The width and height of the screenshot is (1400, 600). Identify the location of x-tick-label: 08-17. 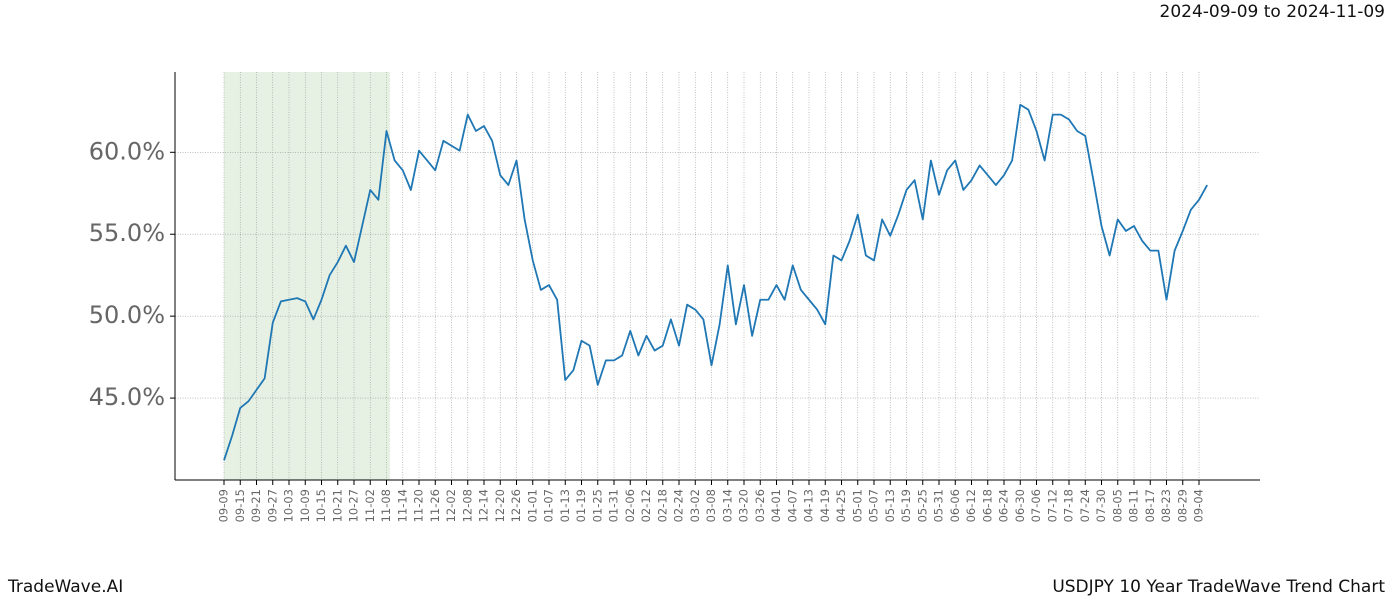
(1150, 505).